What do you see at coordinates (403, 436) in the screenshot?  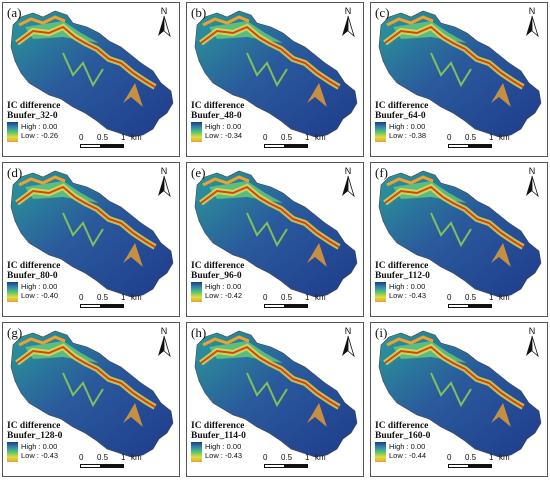 I see `buffer-label: Buufer_160-0` at bounding box center [403, 436].